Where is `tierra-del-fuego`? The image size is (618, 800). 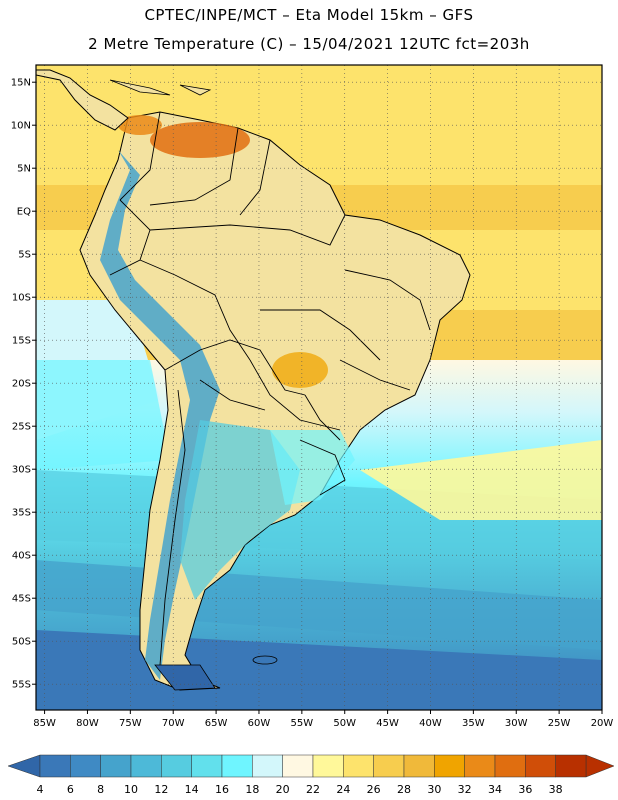
tierra-del-fuego is located at coordinates (185, 677).